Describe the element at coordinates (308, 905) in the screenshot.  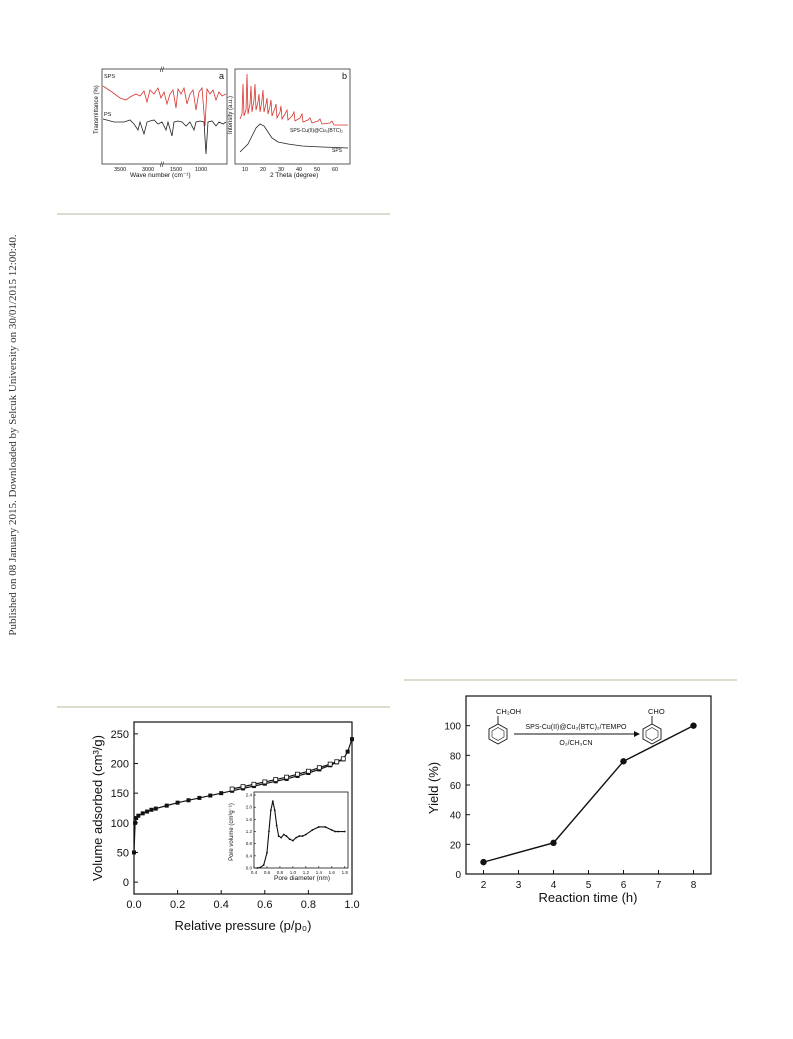
I see `bet-xtick-label: 0.8` at that location.